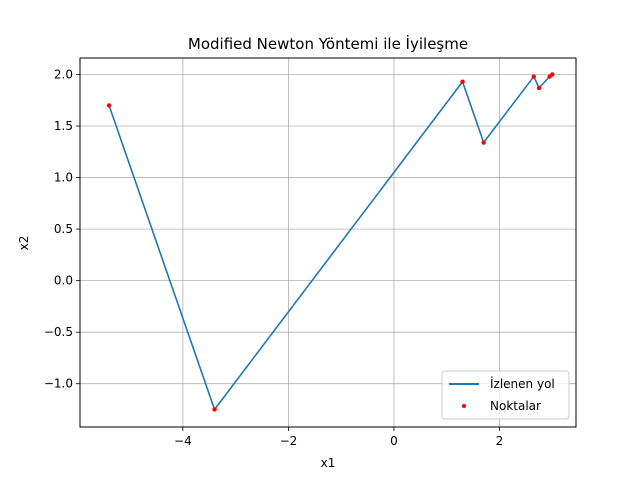  Describe the element at coordinates (328, 43) in the screenshot. I see `chart-title: Modified Newton Yöntemi ile İyileşme` at that location.